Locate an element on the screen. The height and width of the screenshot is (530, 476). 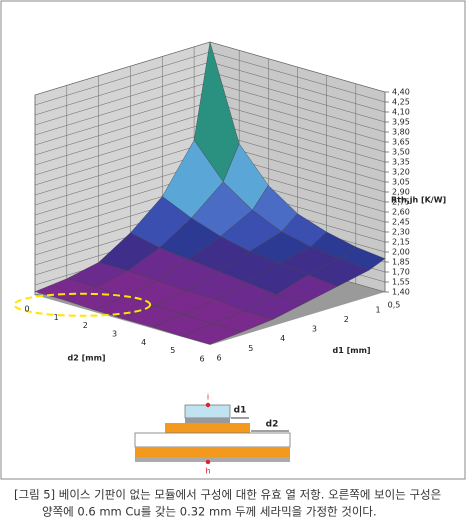
z-tick-label: 4,40 is located at coordinates (401, 92).